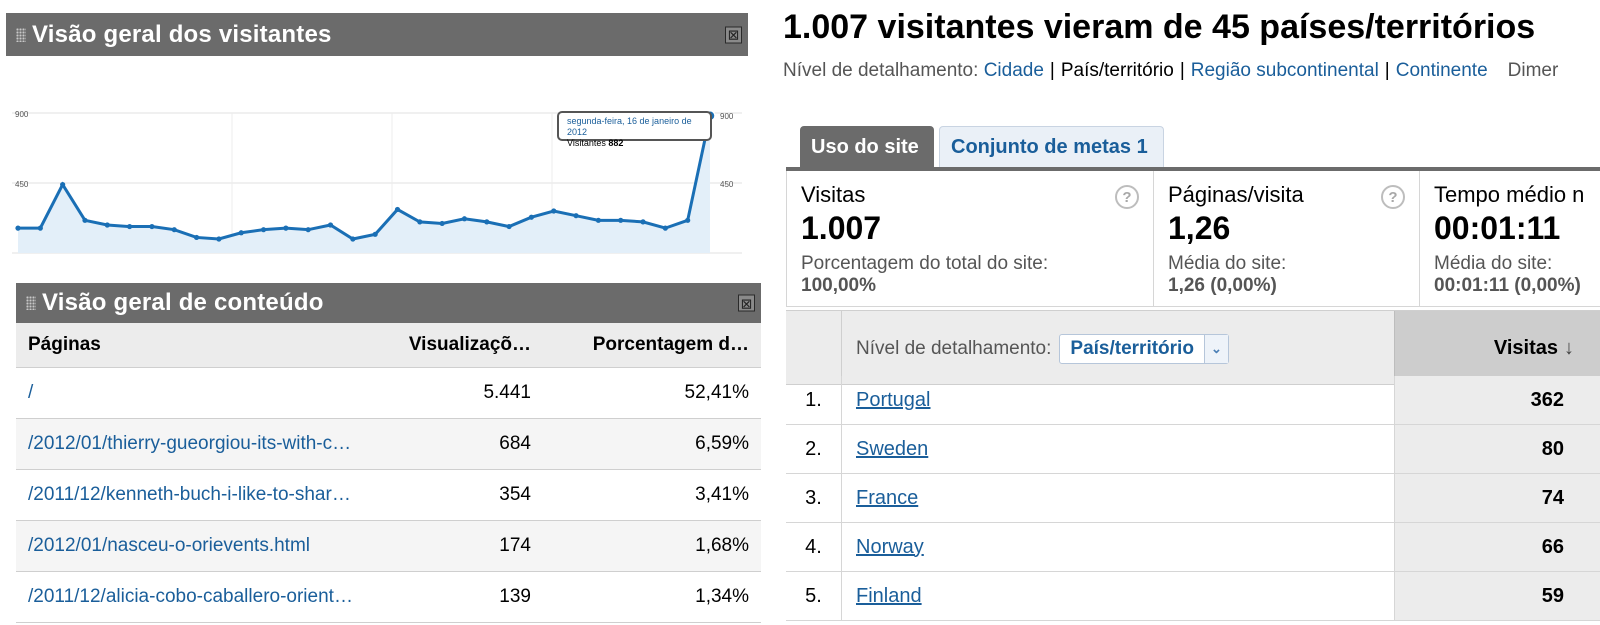 The width and height of the screenshot is (1600, 625). Describe the element at coordinates (377, 34) in the screenshot. I see `visitors-overview-header: Visão geral dos visitantes ⊠` at that location.